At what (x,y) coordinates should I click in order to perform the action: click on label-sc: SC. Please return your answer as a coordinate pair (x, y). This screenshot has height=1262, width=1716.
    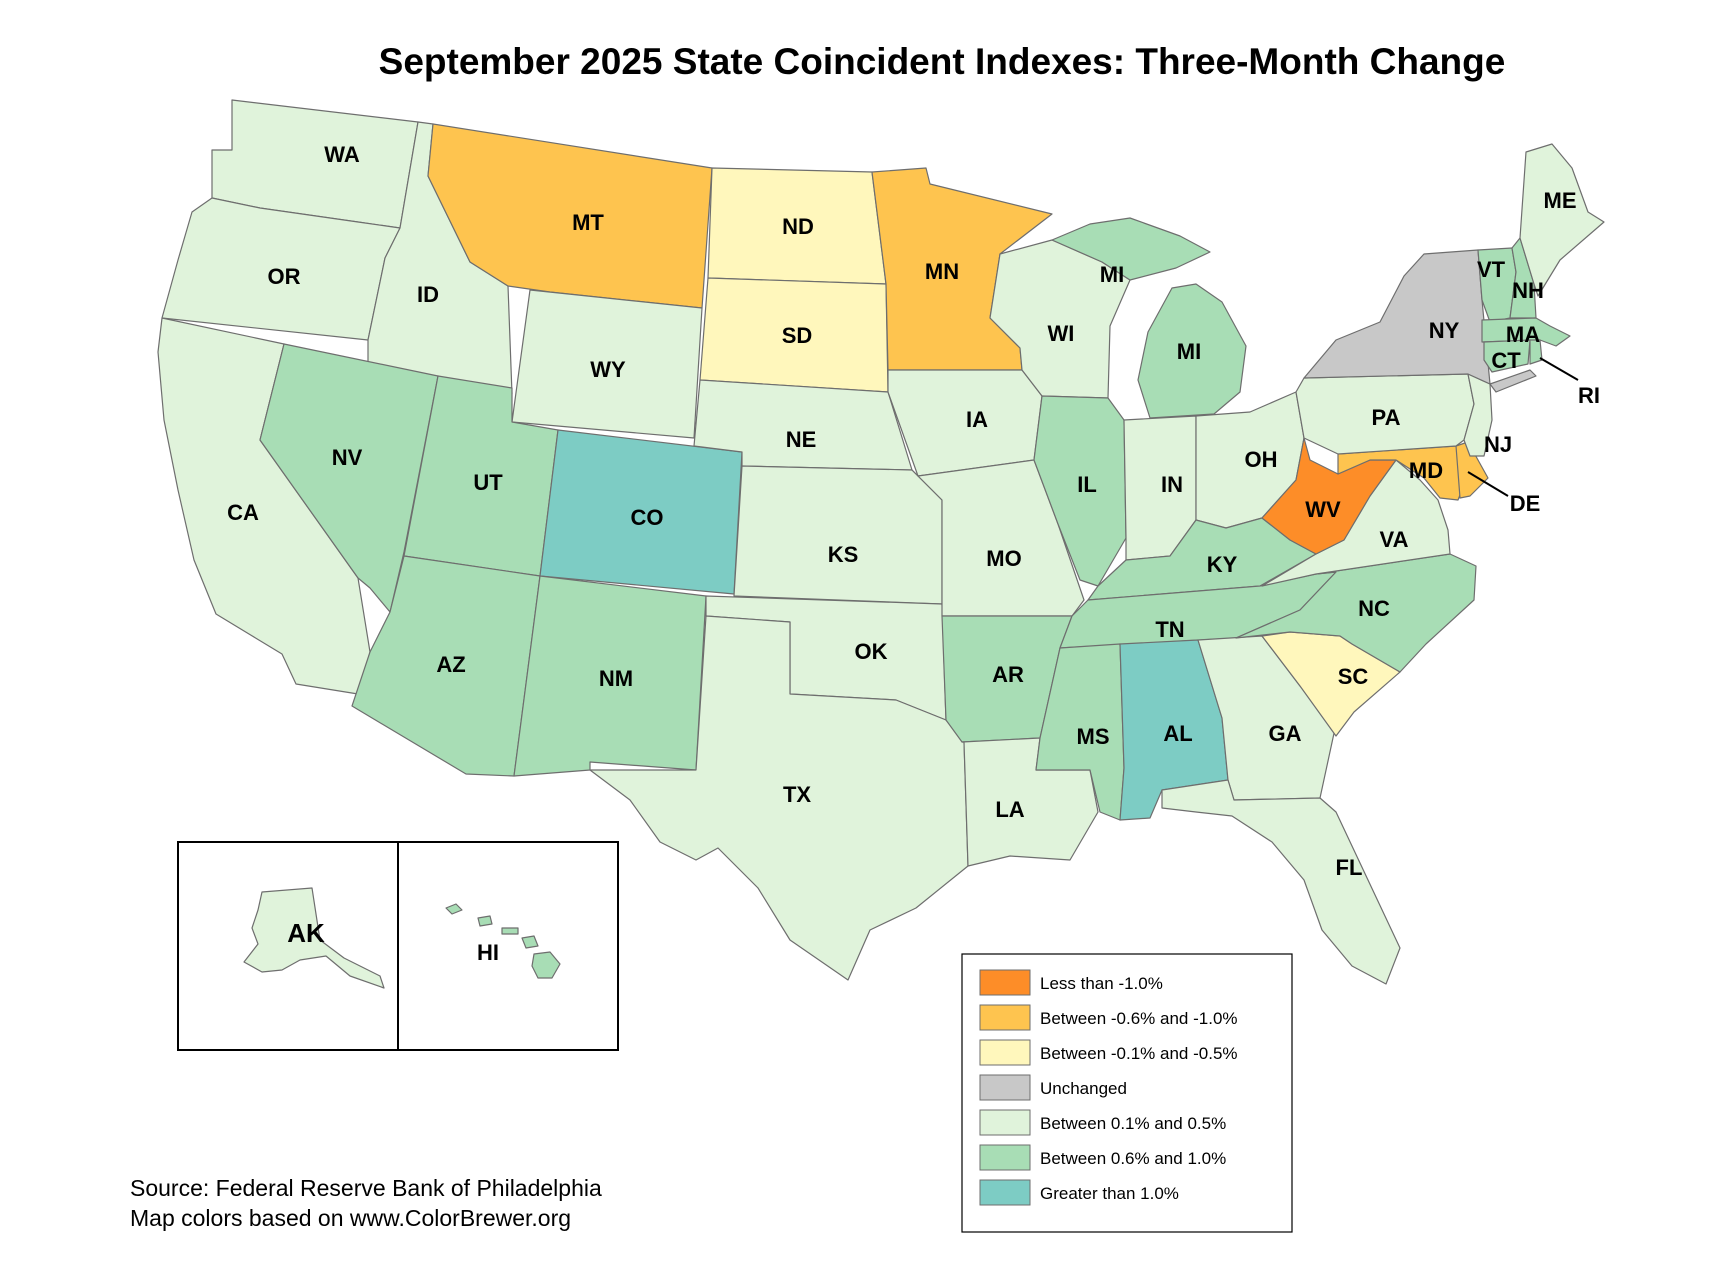
    Looking at the image, I should click on (1353, 676).